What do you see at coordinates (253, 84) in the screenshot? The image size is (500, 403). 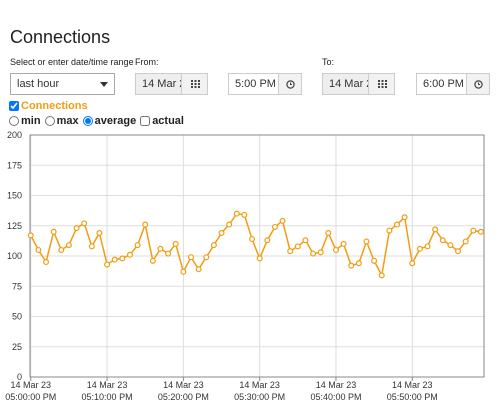 I see `from-time: 5:00 PM` at bounding box center [253, 84].